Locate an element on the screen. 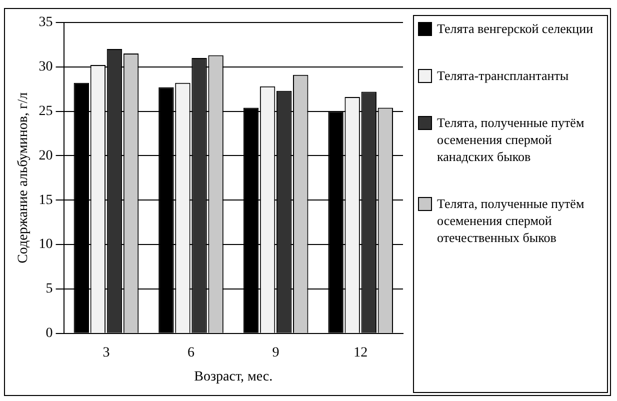 The width and height of the screenshot is (617, 401). x-tick-label: 9 is located at coordinates (276, 352).